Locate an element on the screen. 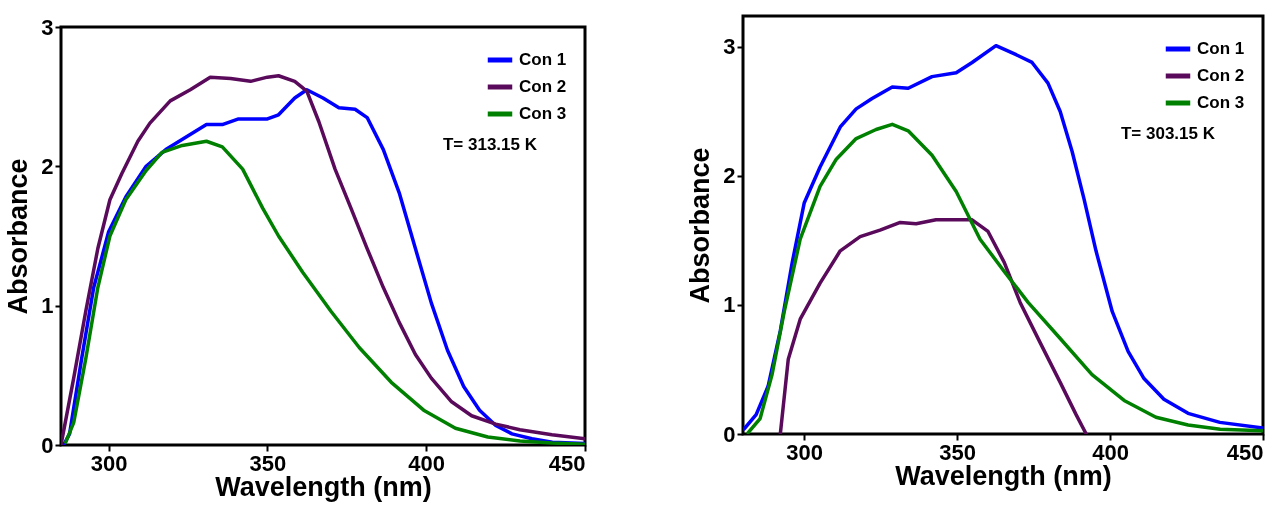 This screenshot has width=1284, height=511. annotation: T= 313.15 K is located at coordinates (490, 144).